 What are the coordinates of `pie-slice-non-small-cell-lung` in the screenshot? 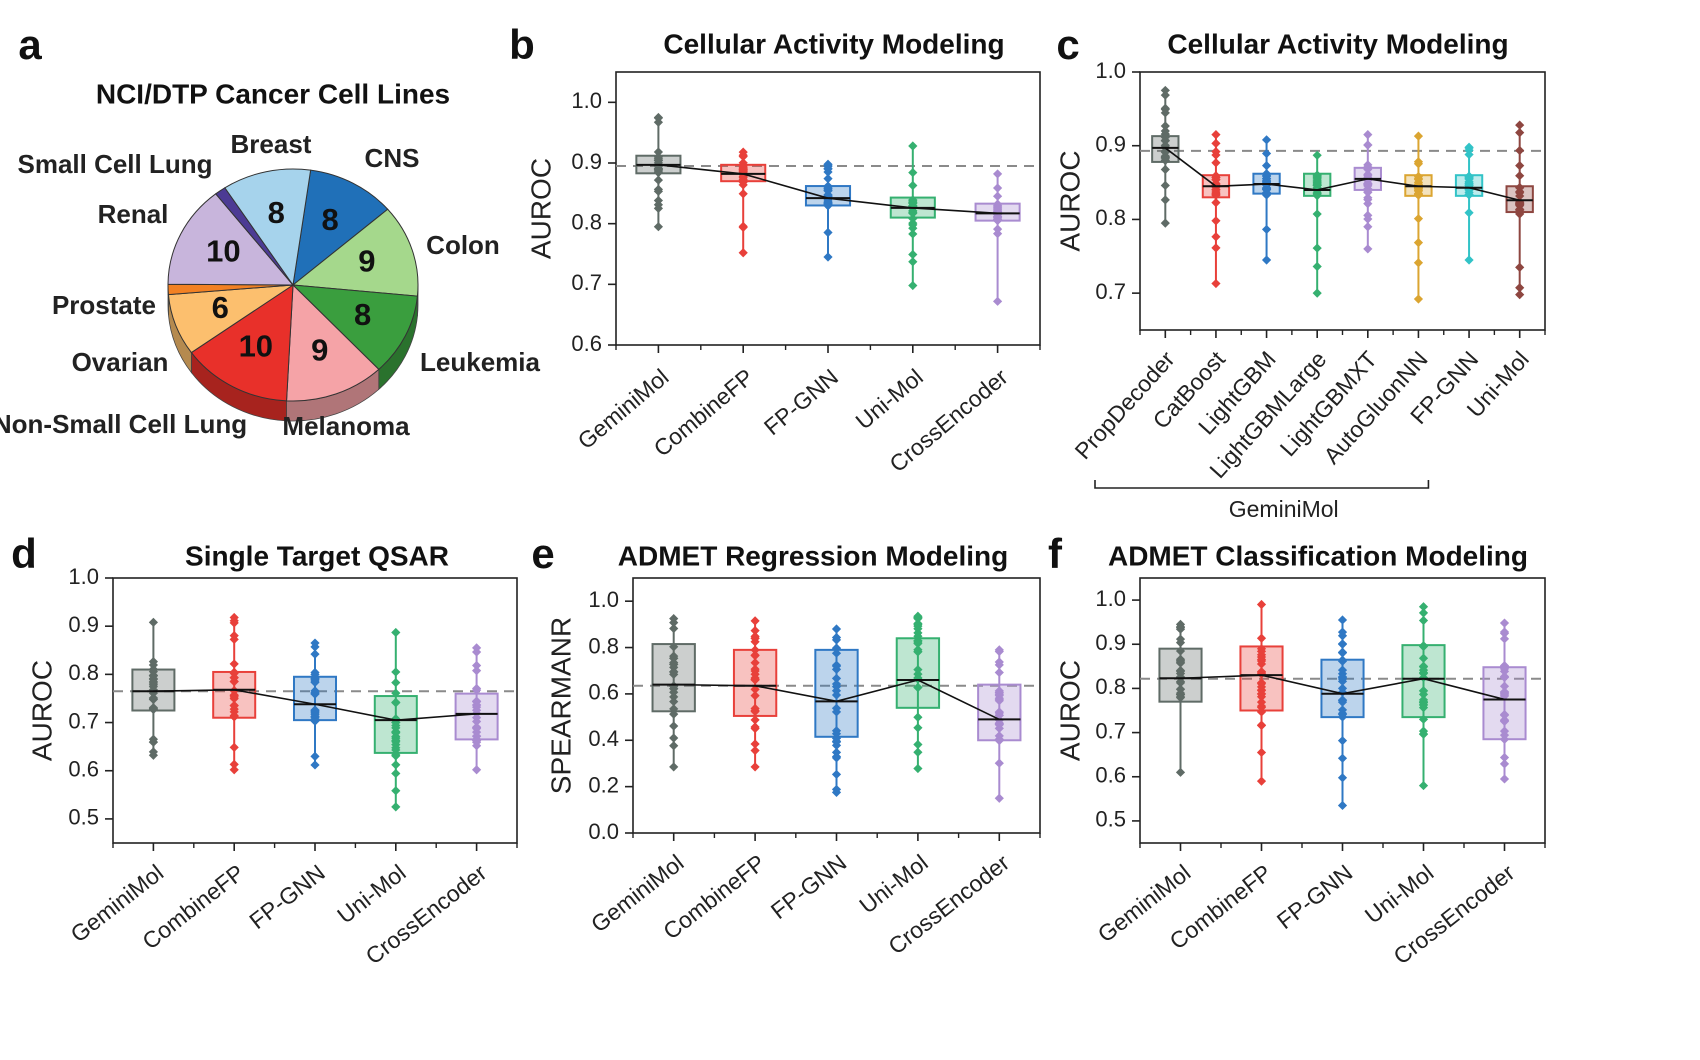 It's located at (242, 343).